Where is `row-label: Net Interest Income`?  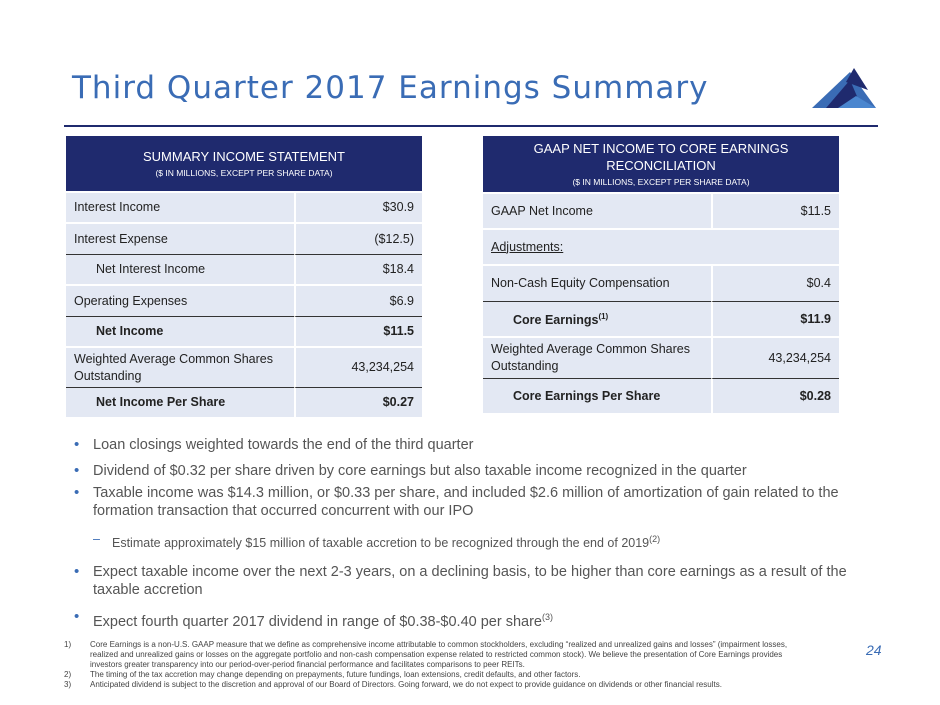 row-label: Net Interest Income is located at coordinates (180, 270).